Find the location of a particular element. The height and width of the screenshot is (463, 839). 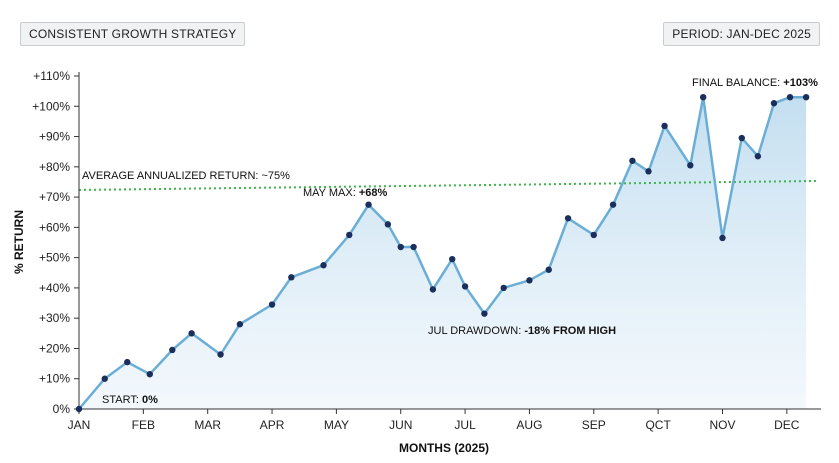

annotation-final-balance-value: +103% is located at coordinates (800, 83).